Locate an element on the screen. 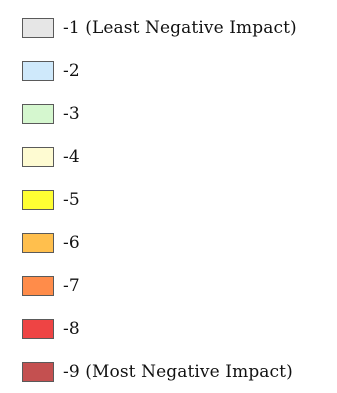 This screenshot has width=337, height=393. legend-item-6: -6 is located at coordinates (177, 242).